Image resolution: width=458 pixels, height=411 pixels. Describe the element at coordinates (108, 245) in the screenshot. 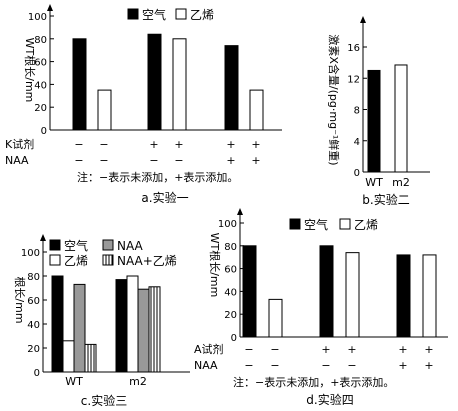

I see `legend-swatch-naa` at that location.